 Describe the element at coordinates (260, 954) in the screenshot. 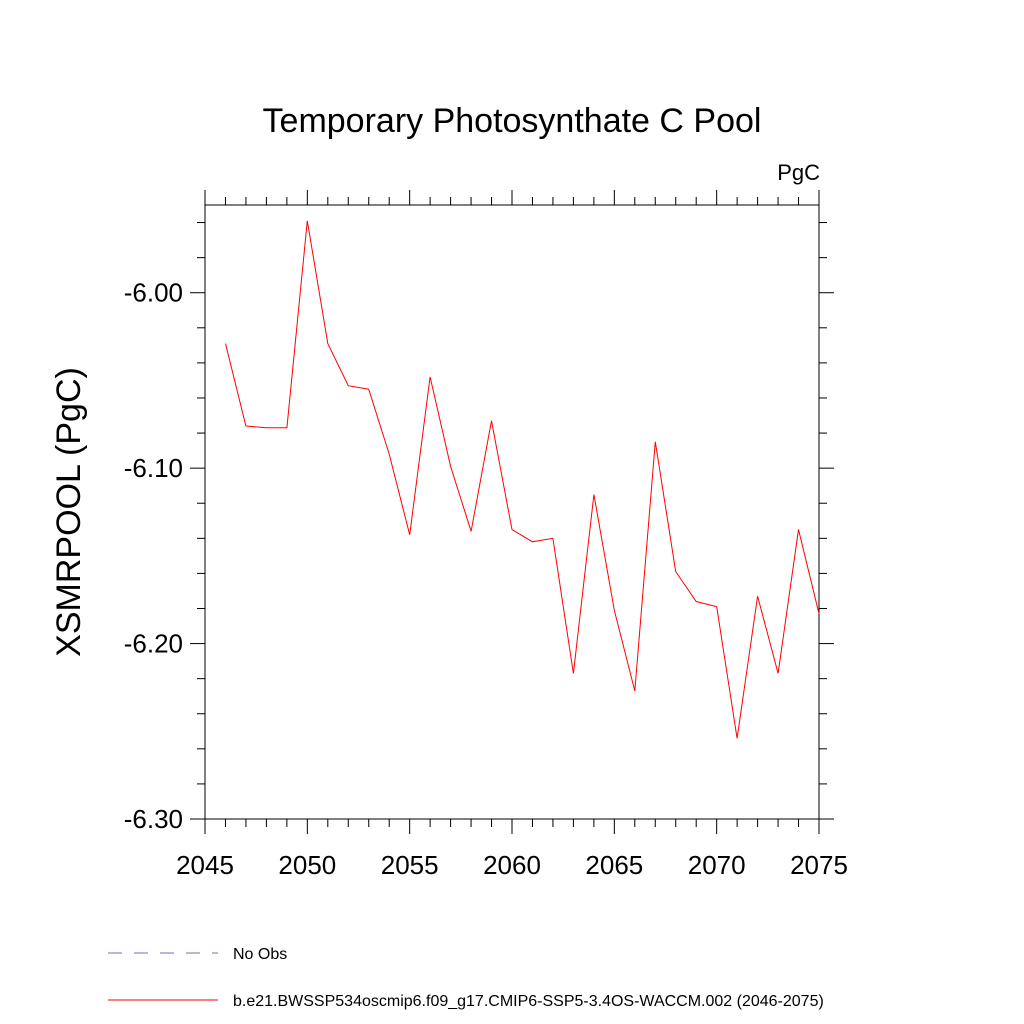

I see `legend-label-no-obs: No Obs` at that location.